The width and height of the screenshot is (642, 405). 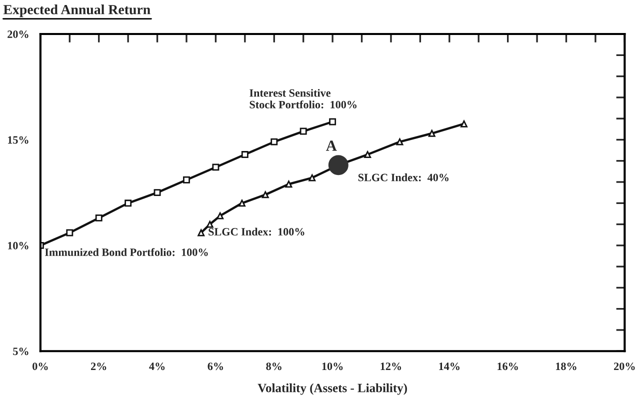 I want to click on x-tick-label: 16%, so click(x=508, y=366).